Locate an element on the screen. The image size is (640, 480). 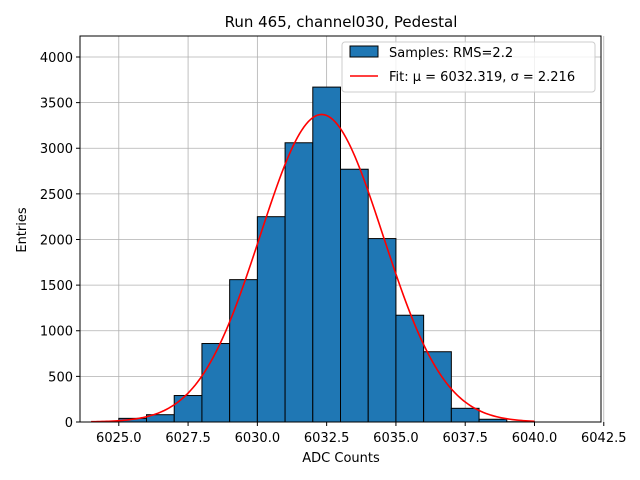
y-tick-label: 0 is located at coordinates (69, 423).